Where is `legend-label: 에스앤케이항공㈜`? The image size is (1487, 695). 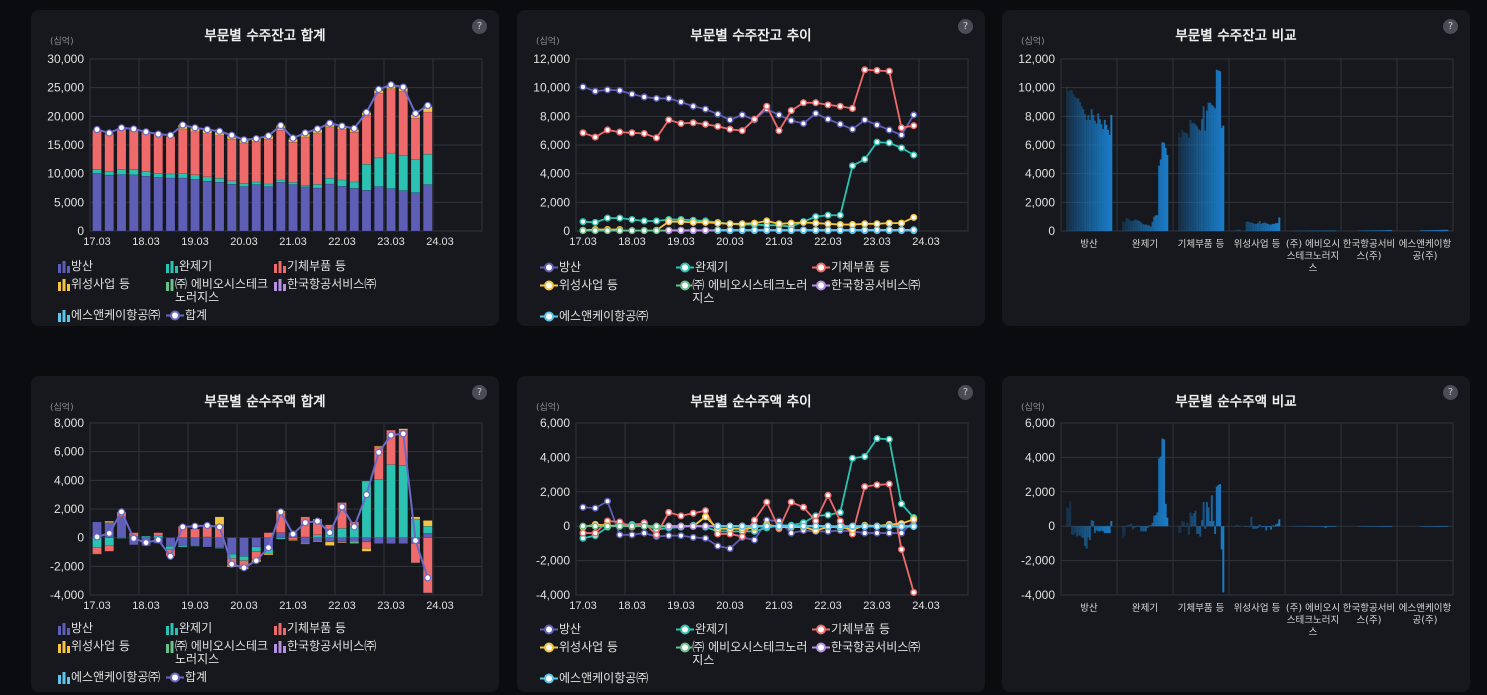 legend-label: 에스앤케이항공㈜ is located at coordinates (116, 315).